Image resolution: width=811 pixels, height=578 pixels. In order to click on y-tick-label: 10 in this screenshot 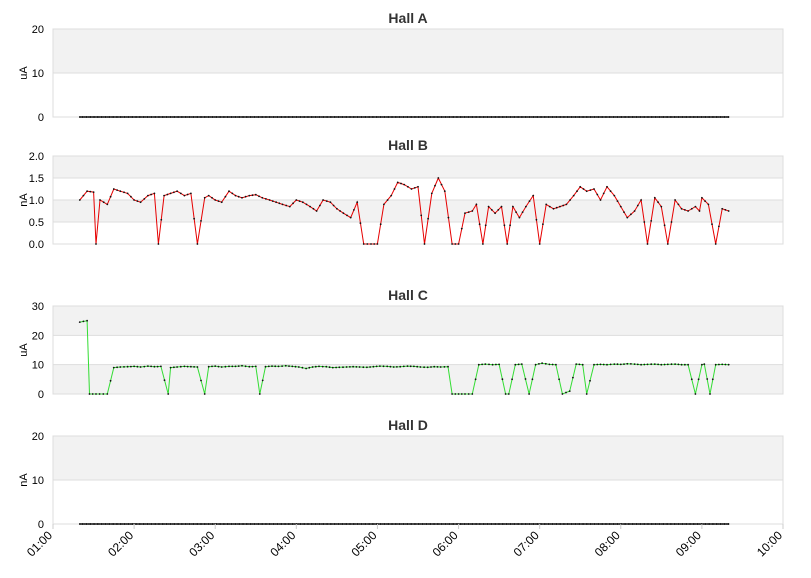, I will do `click(38, 481)`.